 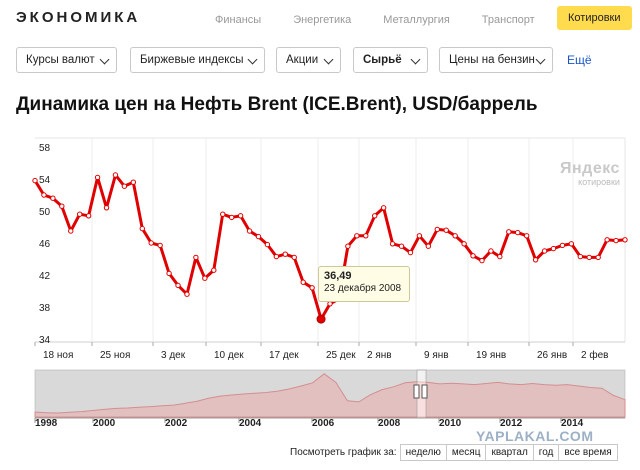 I want to click on tooltip-date: 23 декабря 2008, so click(x=363, y=288).